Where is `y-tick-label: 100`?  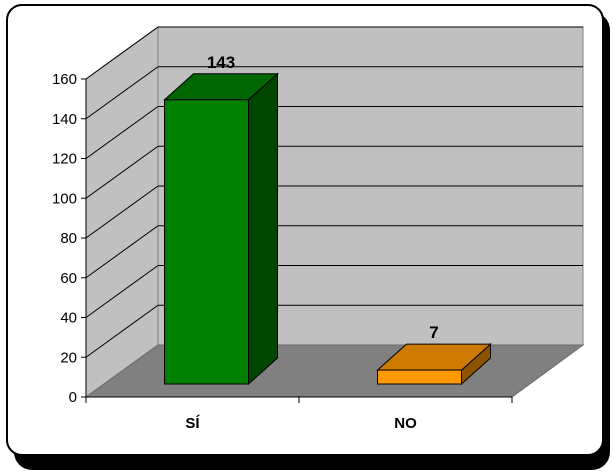
y-tick-label: 100 is located at coordinates (64, 198).